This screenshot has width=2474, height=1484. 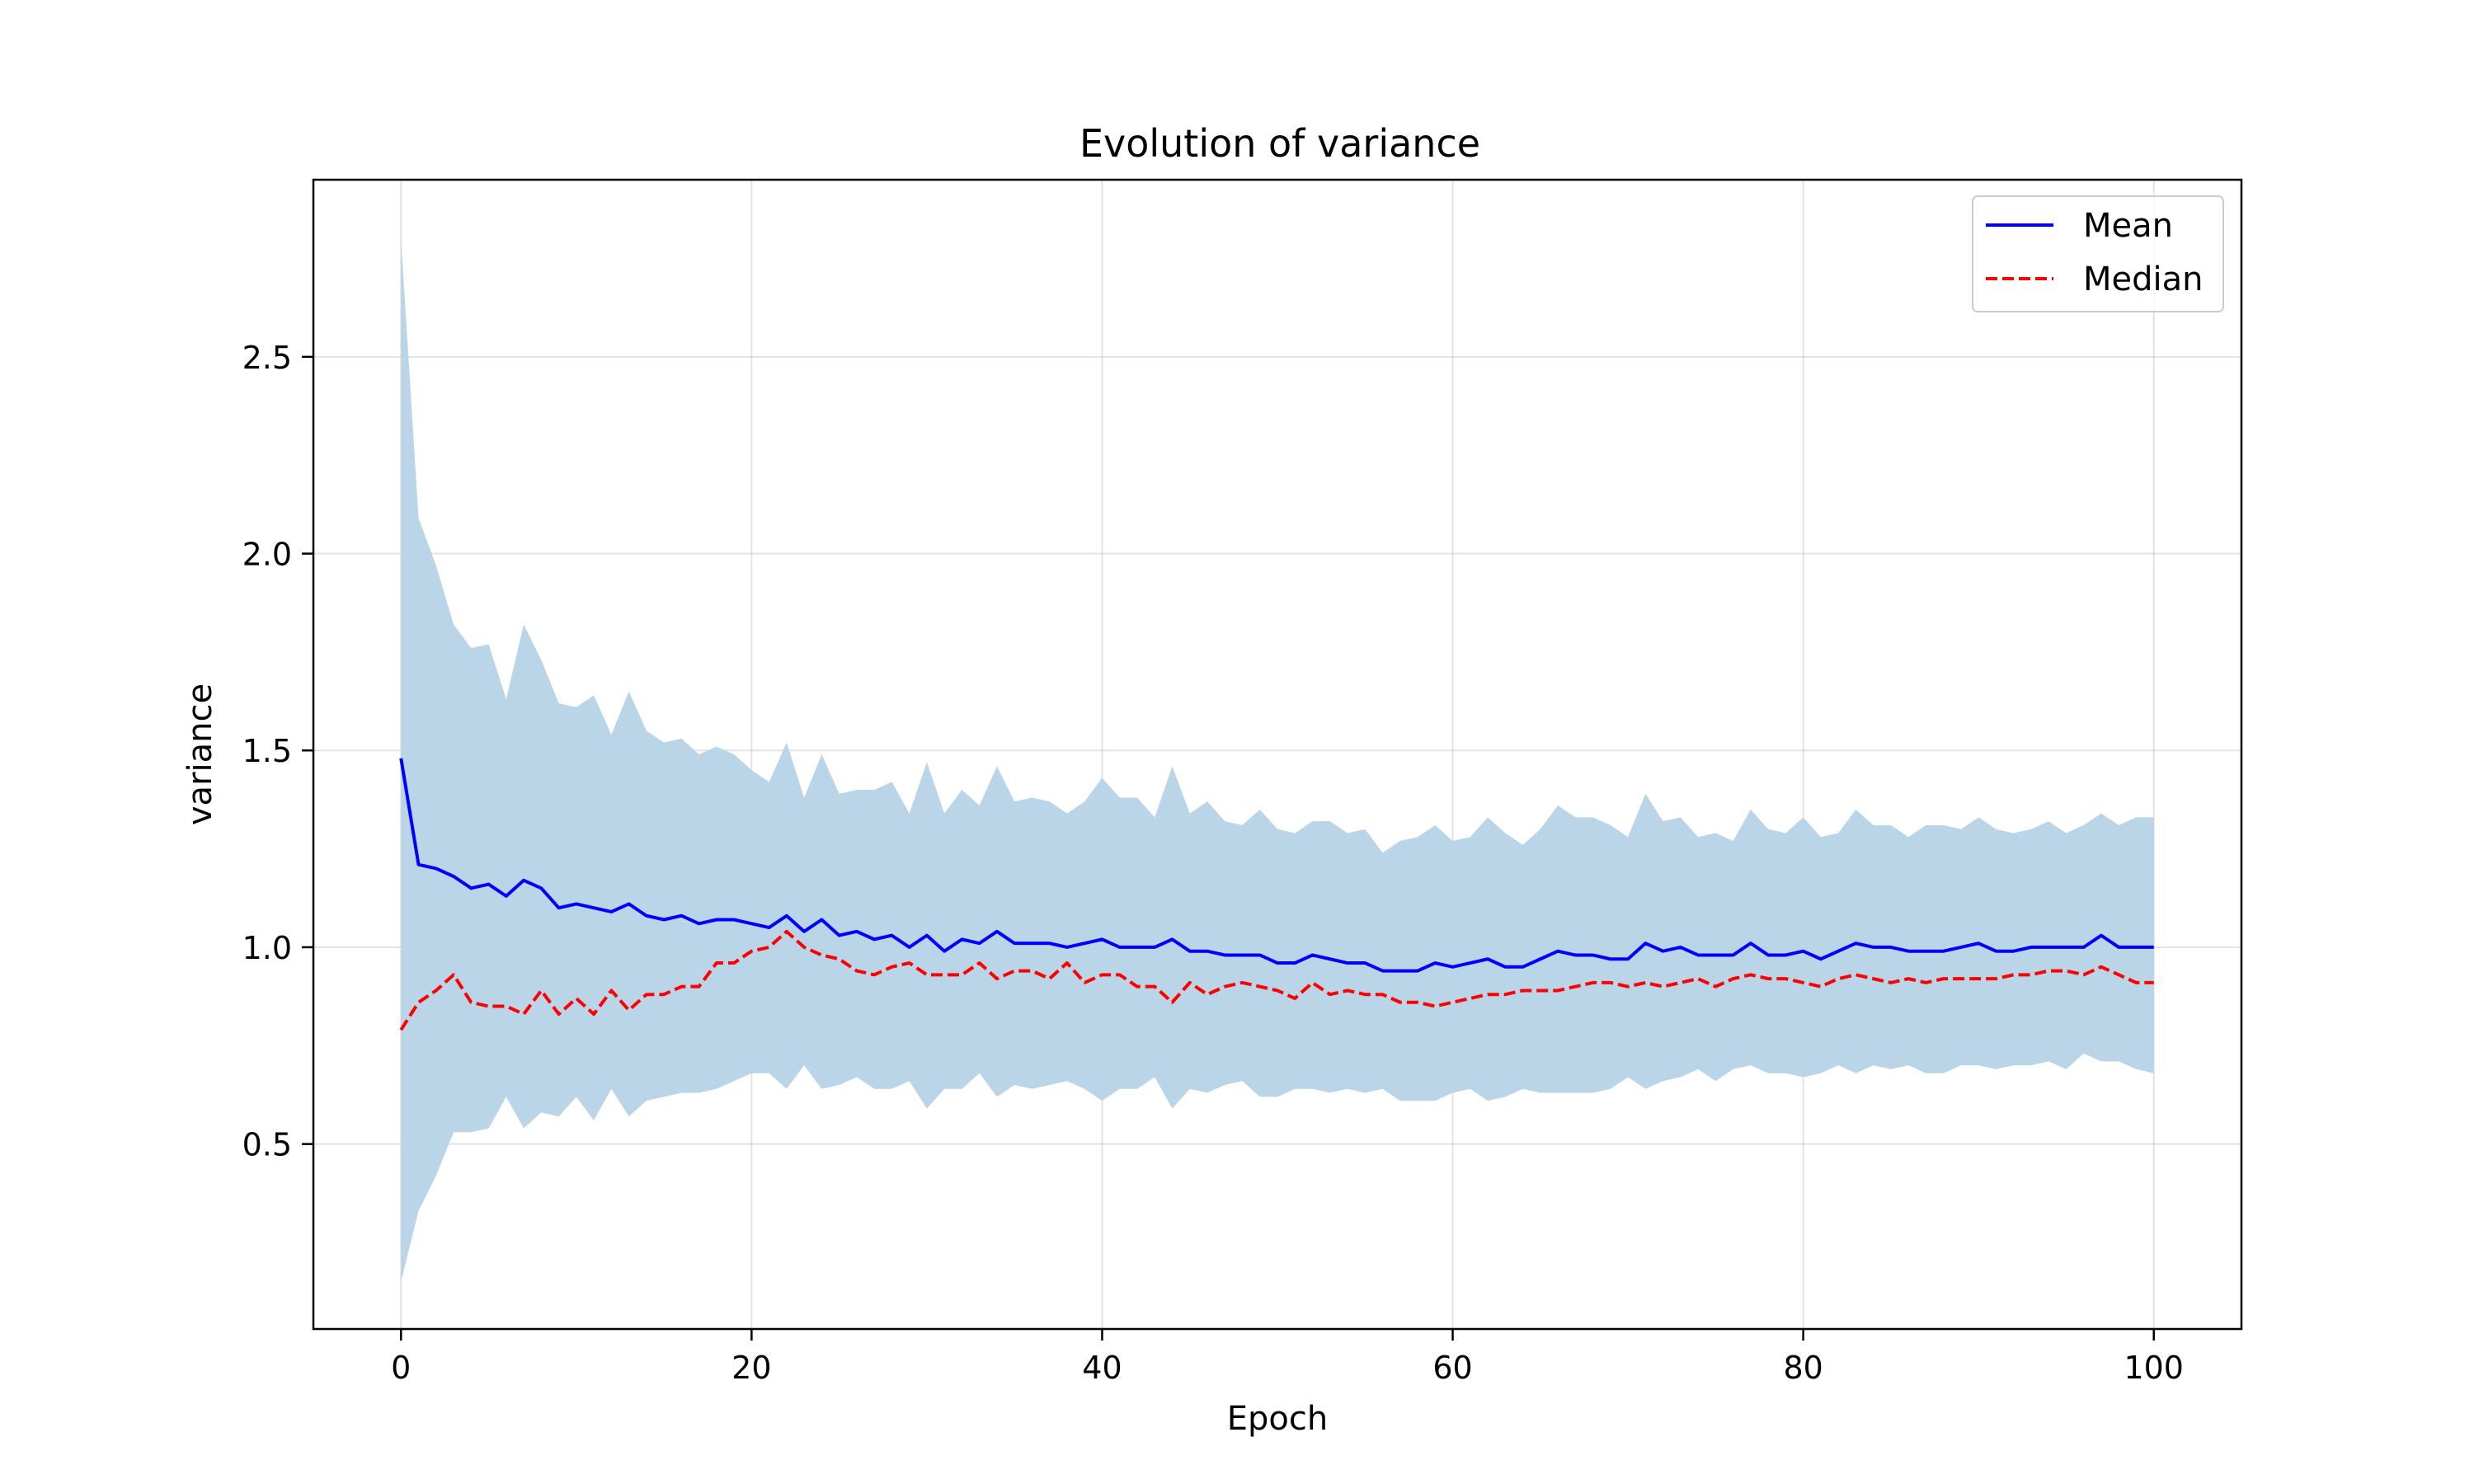 I want to click on y-axis-ticks: 0.5 1.0 1.5 2.0 2.5, so click(x=277, y=751).